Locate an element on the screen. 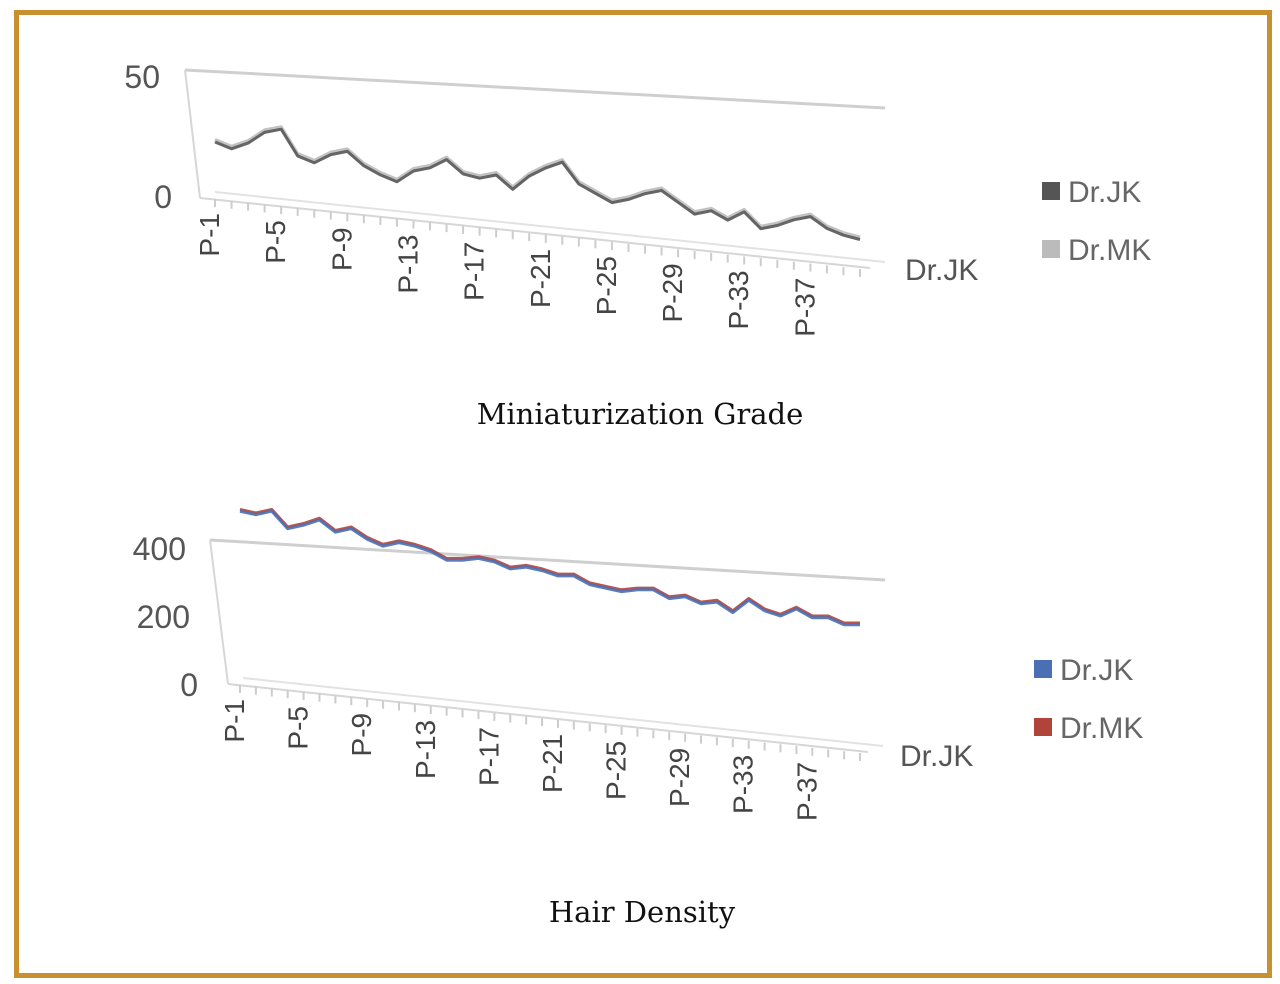  y-tick-label: 200 is located at coordinates (163, 617).